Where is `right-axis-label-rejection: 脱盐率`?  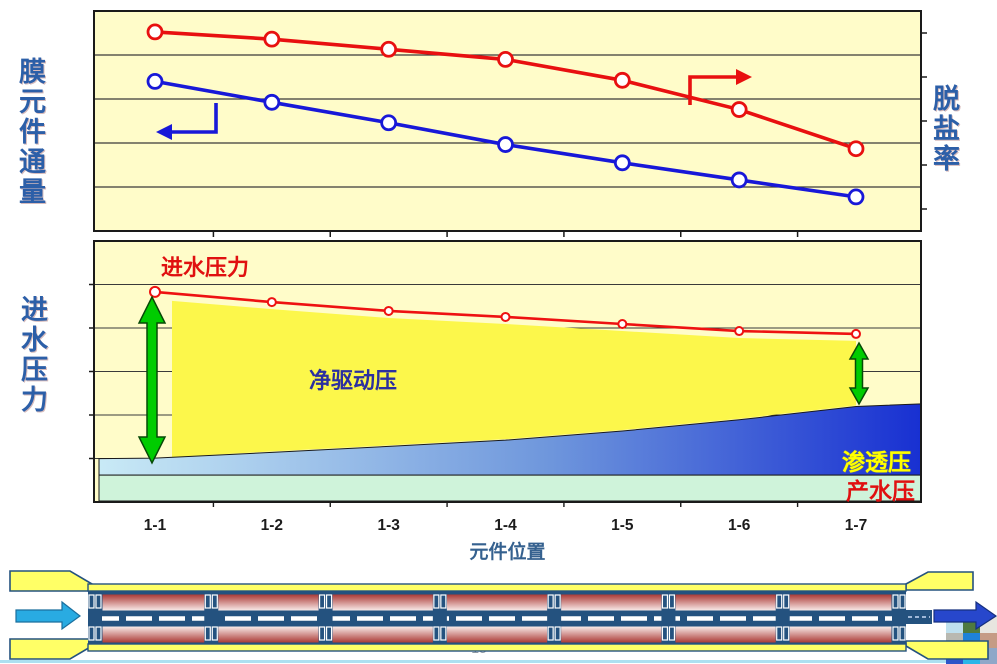
right-axis-label-rejection: 脱盐率 is located at coordinates (944, 129).